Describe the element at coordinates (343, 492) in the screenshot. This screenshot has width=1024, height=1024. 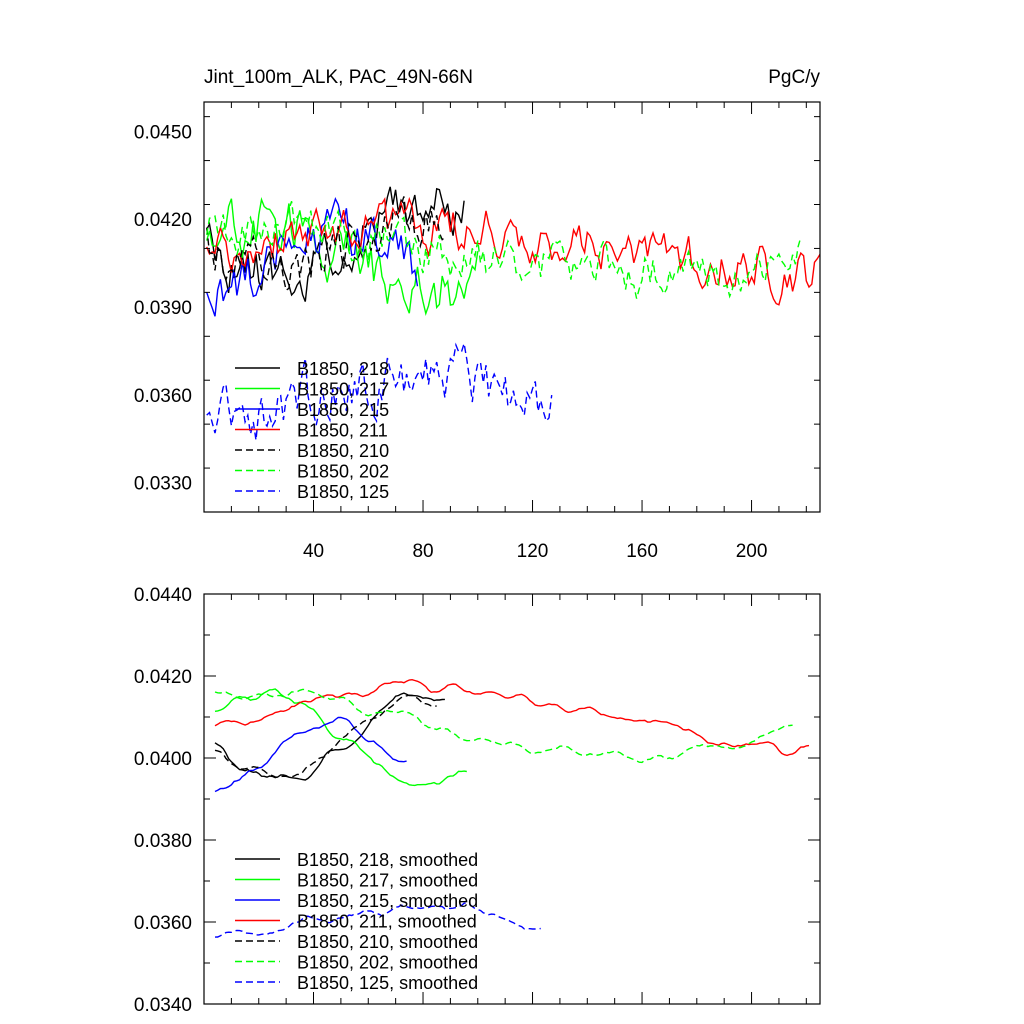
I see `legend-entry: B1850, 125` at that location.